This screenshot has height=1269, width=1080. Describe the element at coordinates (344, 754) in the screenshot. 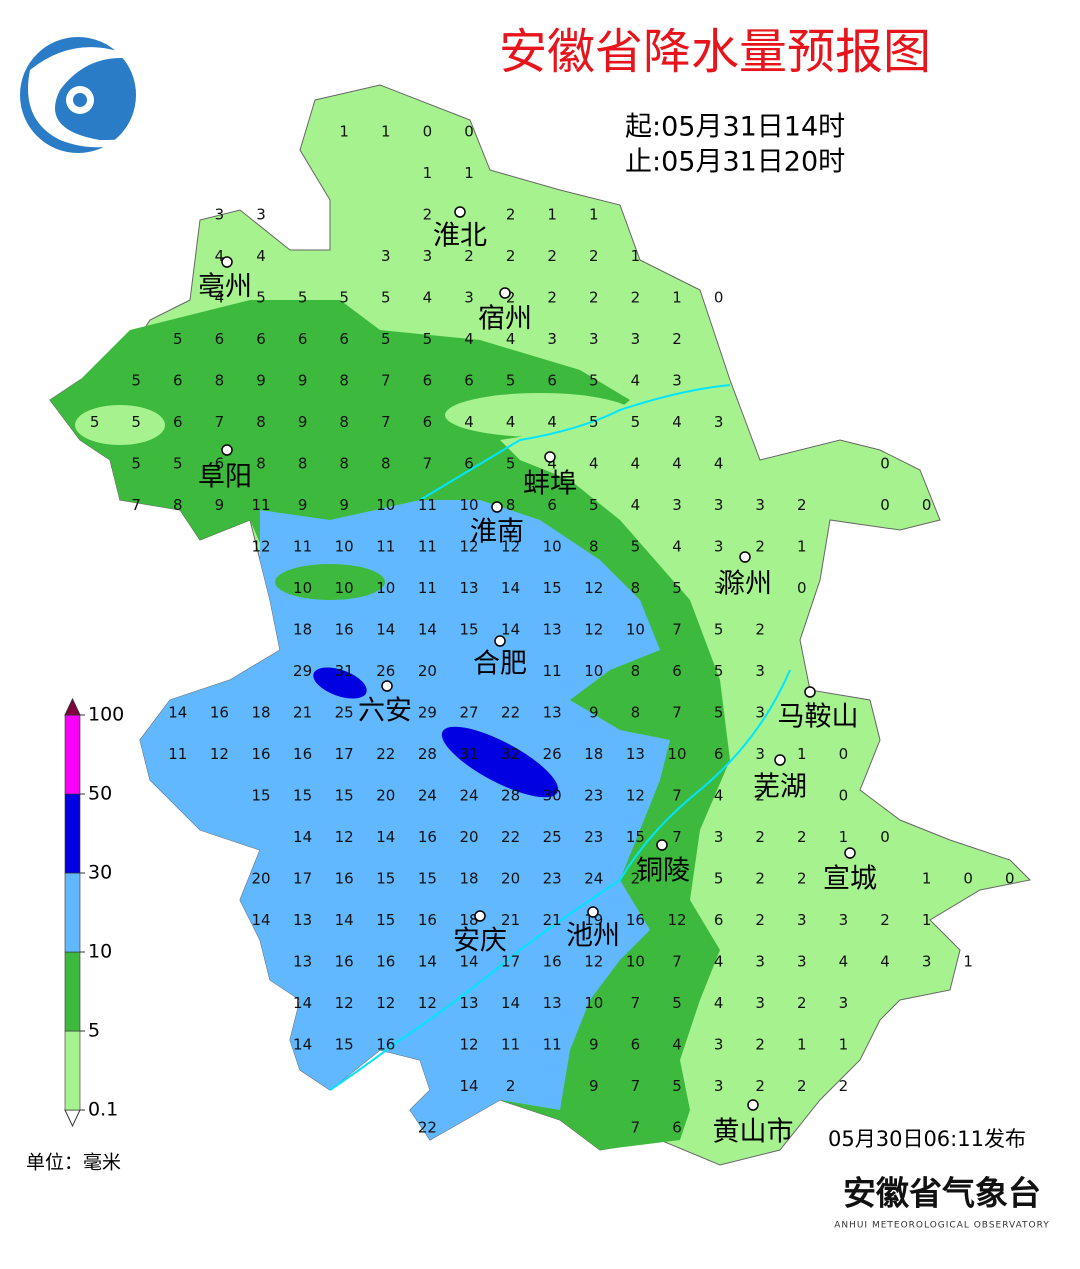

I see `grid-value: 17` at that location.